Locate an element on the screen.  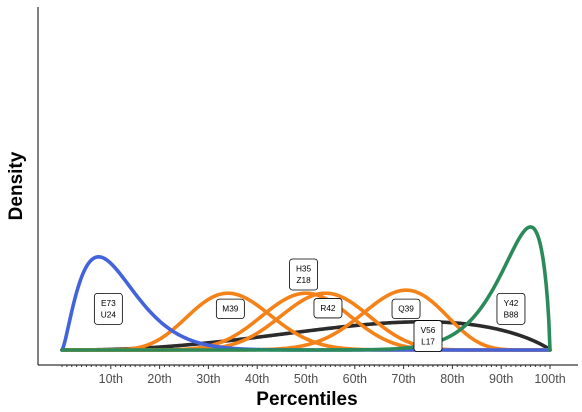
label-text: V56 is located at coordinates (428, 330).